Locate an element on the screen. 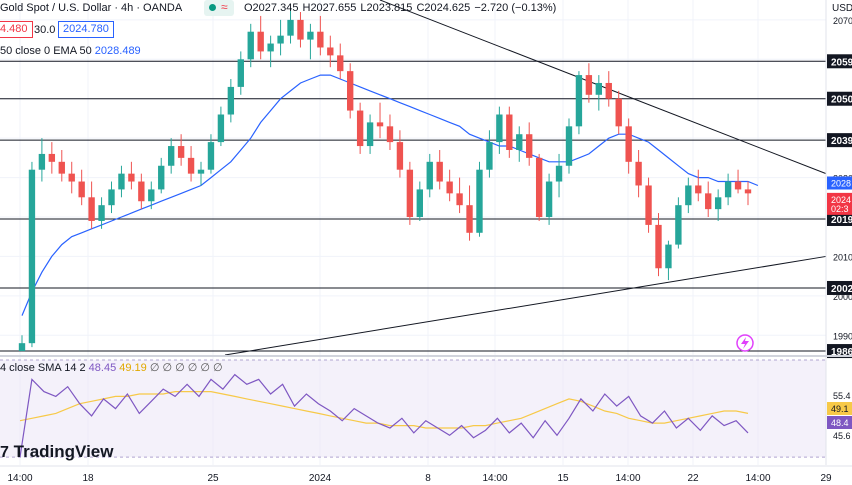  sell-price-box: 4.480 is located at coordinates (16, 29).